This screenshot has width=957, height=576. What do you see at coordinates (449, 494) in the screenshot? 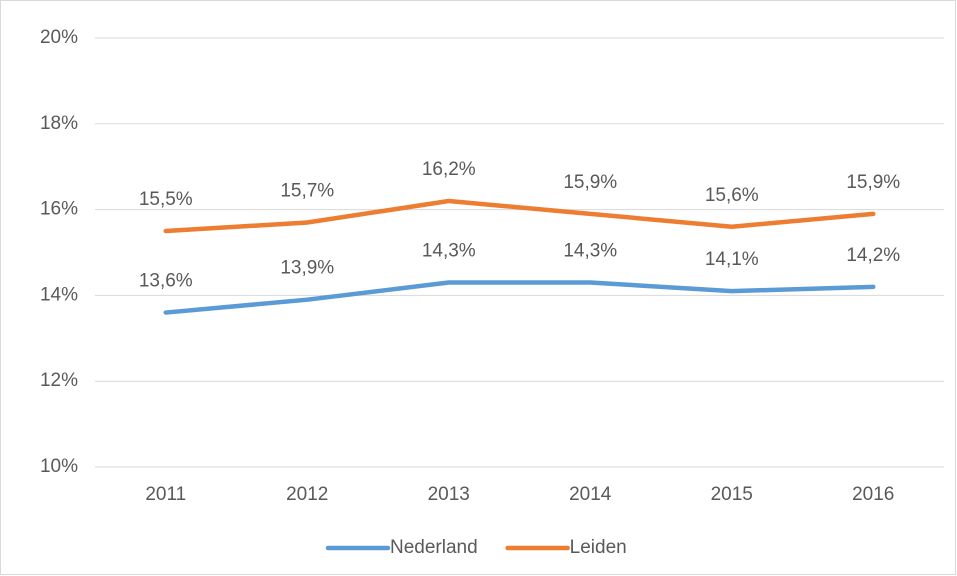
I see `x-tick-label: 2013` at bounding box center [449, 494].